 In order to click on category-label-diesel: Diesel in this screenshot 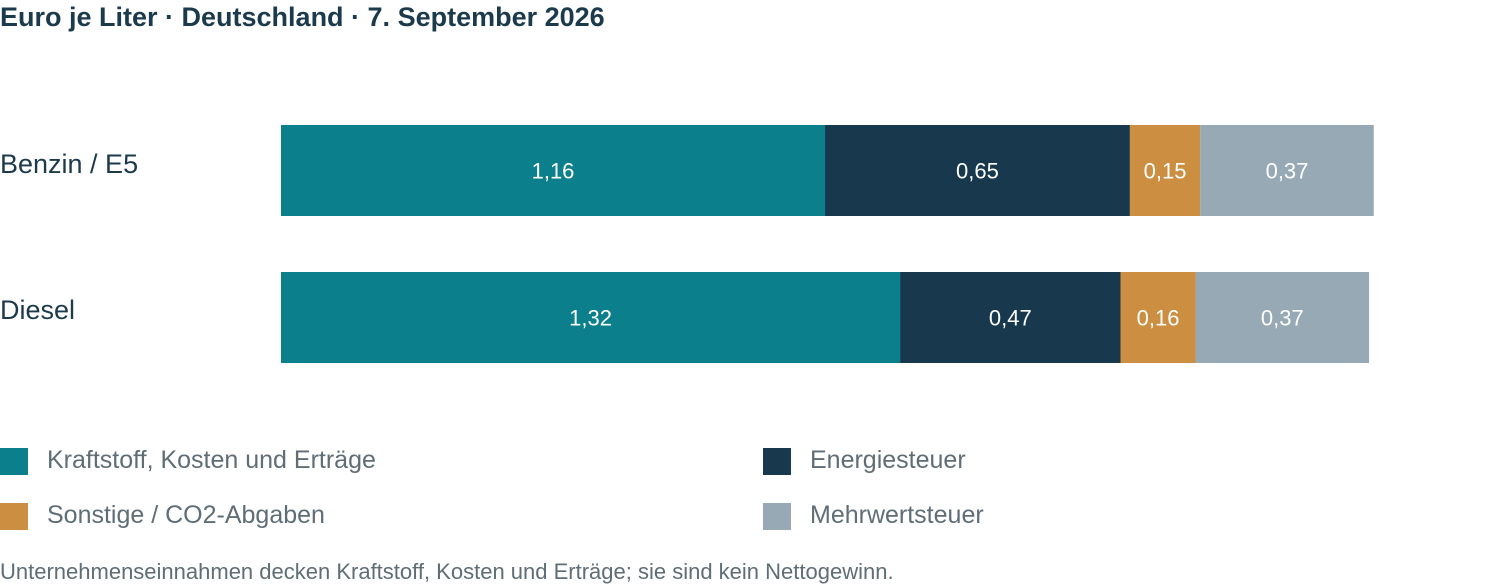, I will do `click(38, 310)`.